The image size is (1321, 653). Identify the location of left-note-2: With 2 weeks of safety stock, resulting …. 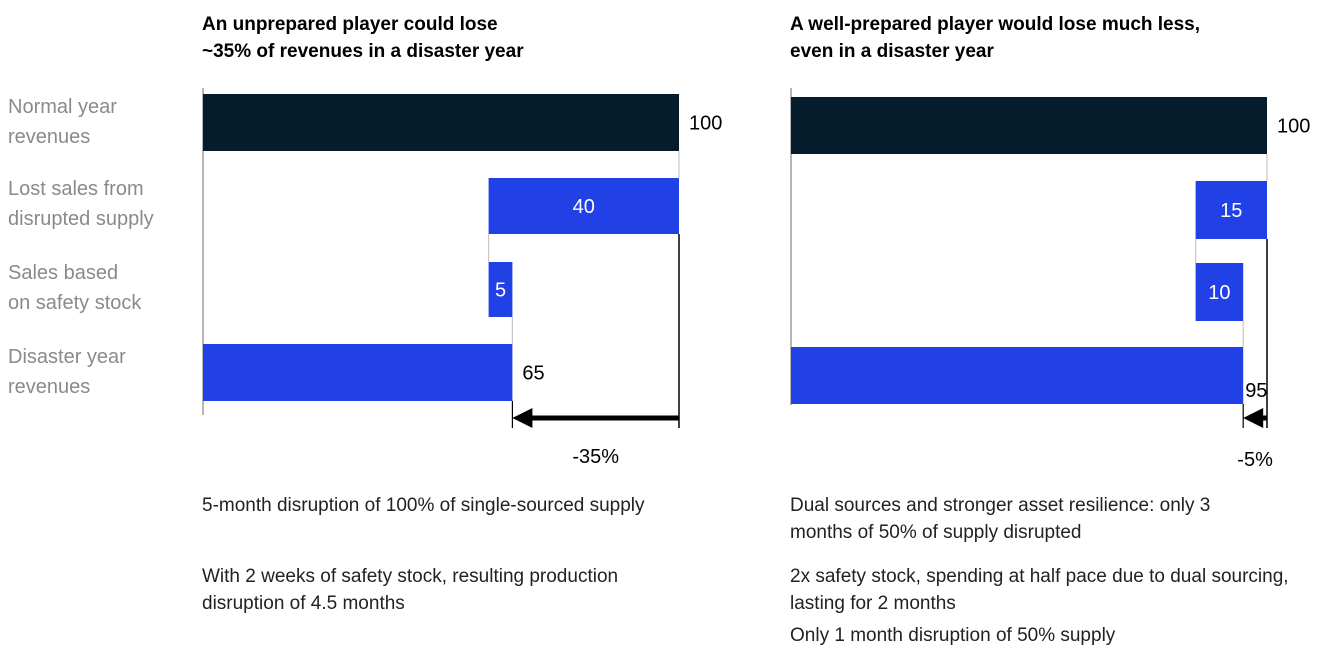
(410, 590).